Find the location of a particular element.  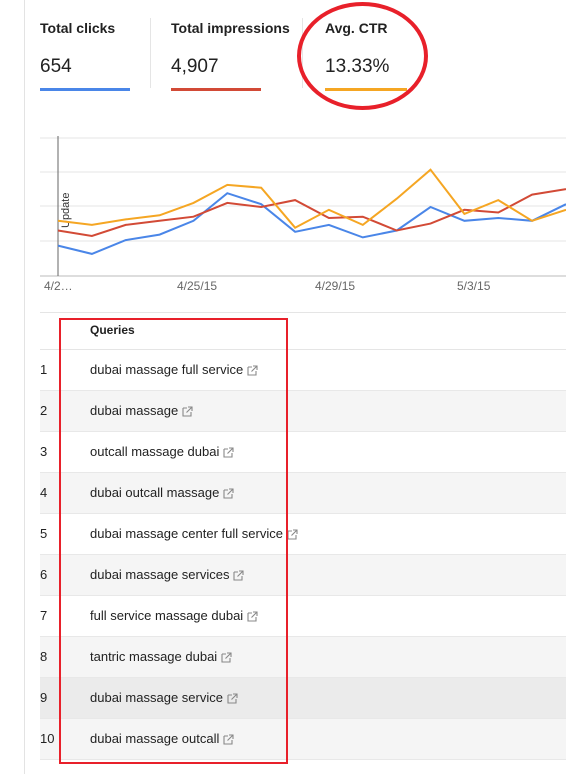

row-number: 9 is located at coordinates (44, 697).